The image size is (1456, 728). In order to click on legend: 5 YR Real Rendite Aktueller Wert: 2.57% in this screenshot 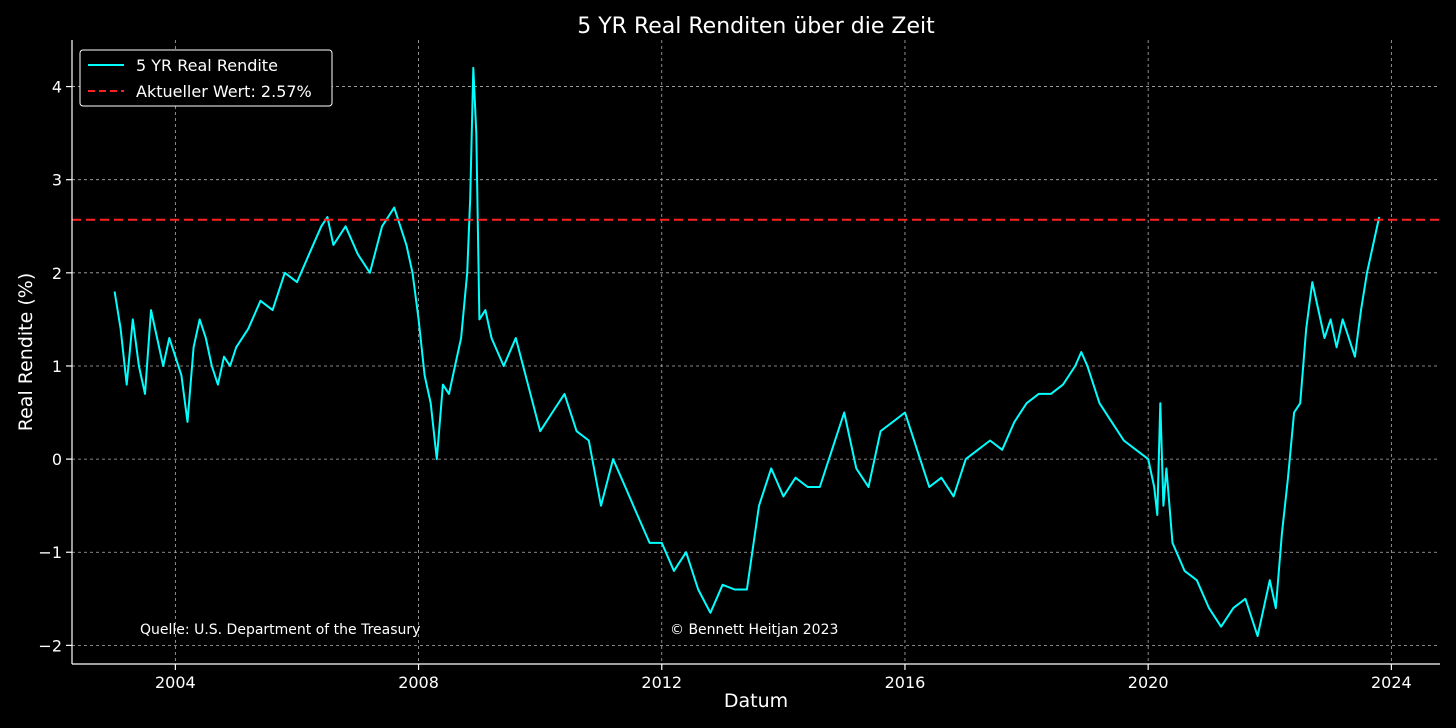, I will do `click(206, 78)`.